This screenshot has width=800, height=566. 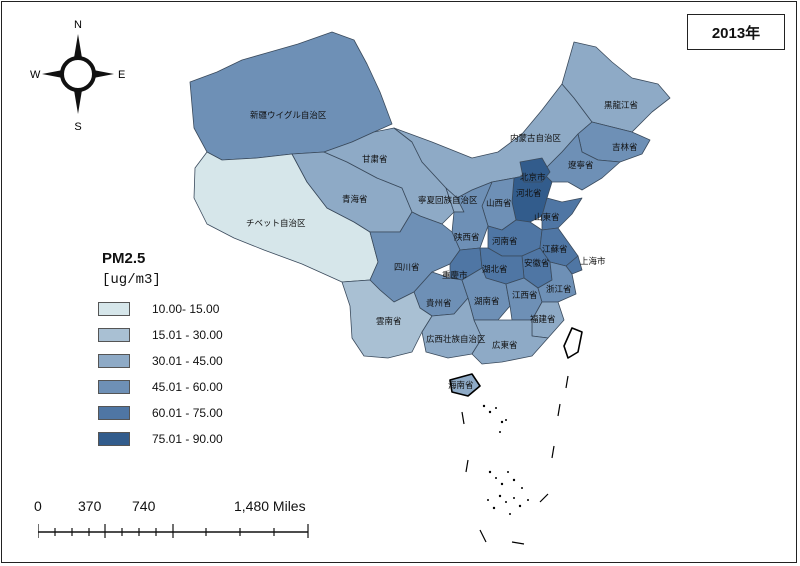 What do you see at coordinates (78, 25) in the screenshot?
I see `compass-n: N` at bounding box center [78, 25].